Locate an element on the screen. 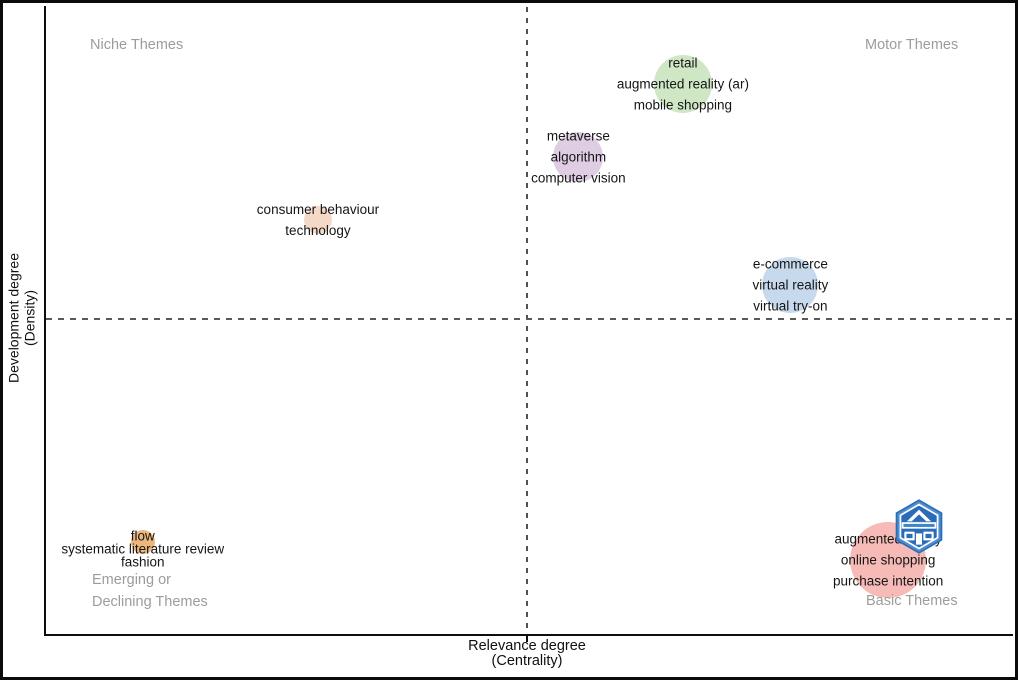  theme-label-ecommerce: e-commerce virtual reality virtual try-on is located at coordinates (790, 284).